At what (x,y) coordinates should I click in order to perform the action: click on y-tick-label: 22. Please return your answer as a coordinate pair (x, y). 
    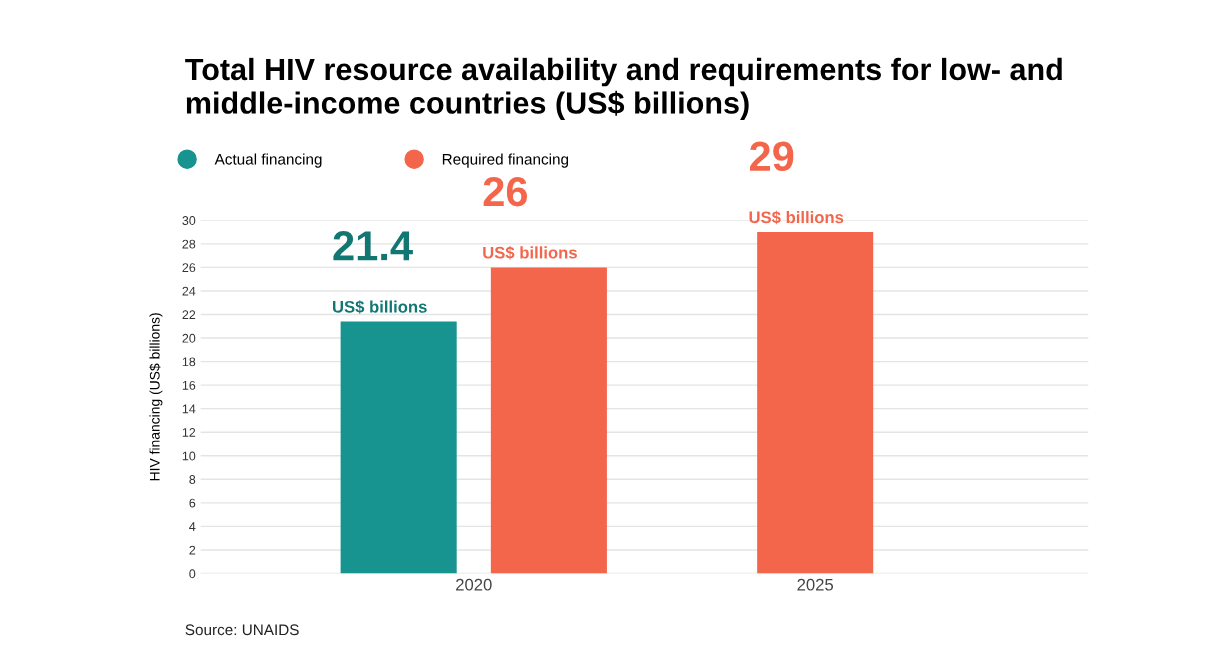
    Looking at the image, I should click on (189, 315).